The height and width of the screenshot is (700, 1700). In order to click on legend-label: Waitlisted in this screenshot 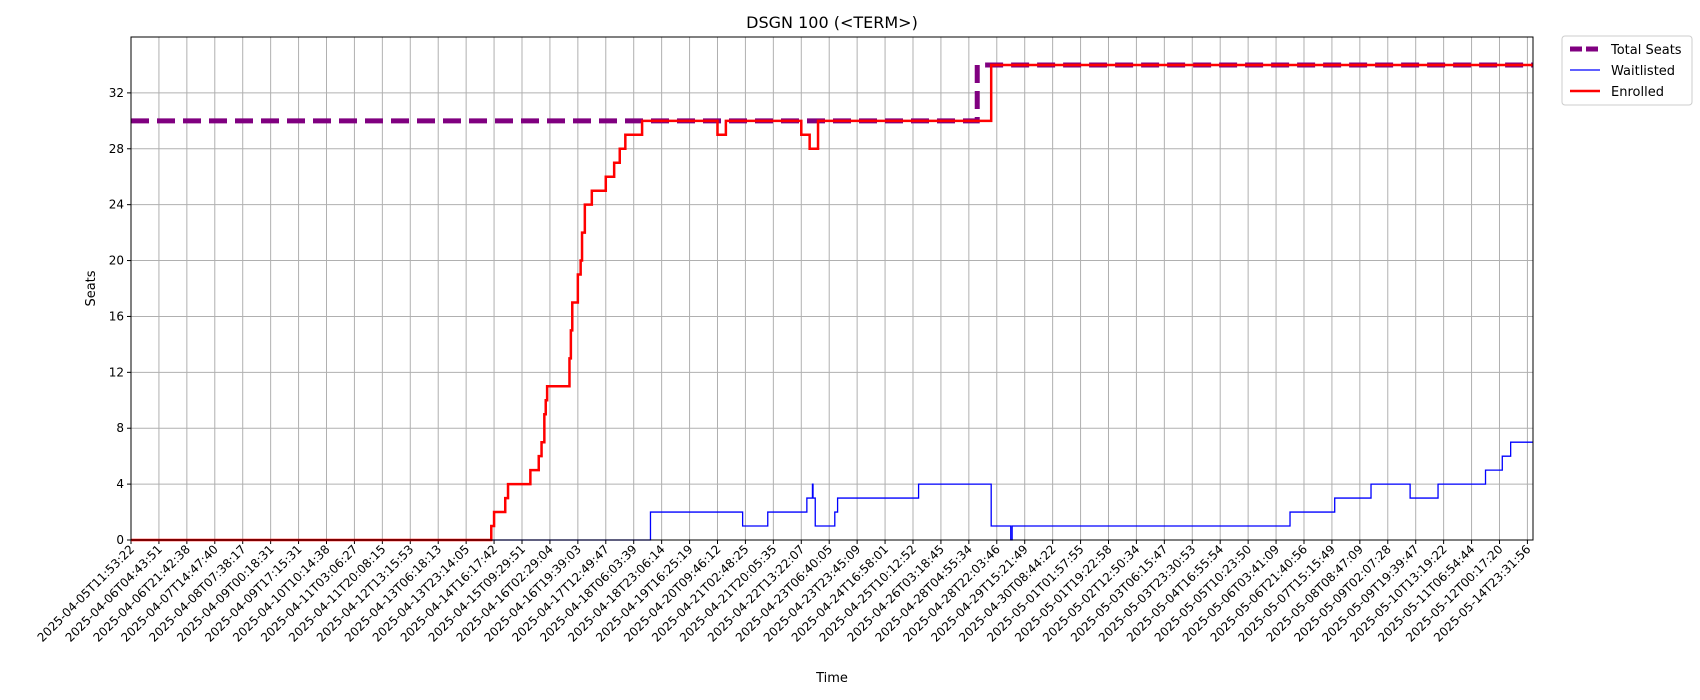, I will do `click(1643, 71)`.